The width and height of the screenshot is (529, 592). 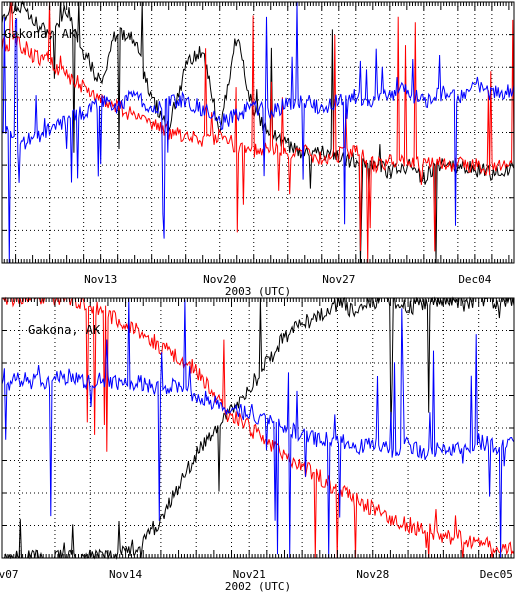 I want to click on x-axis-label: 2002 (UTC), so click(x=258, y=586).